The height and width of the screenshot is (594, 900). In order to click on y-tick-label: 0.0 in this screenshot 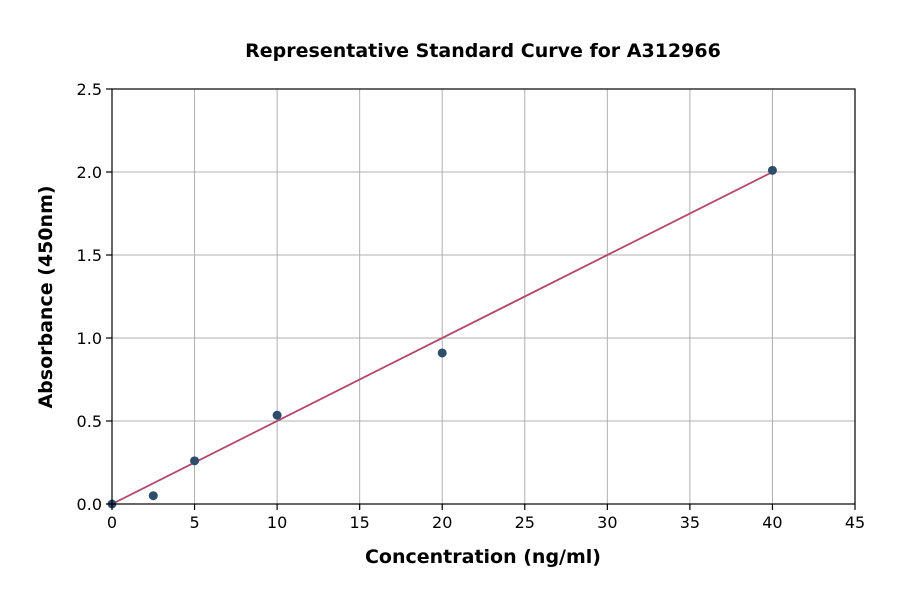, I will do `click(89, 504)`.